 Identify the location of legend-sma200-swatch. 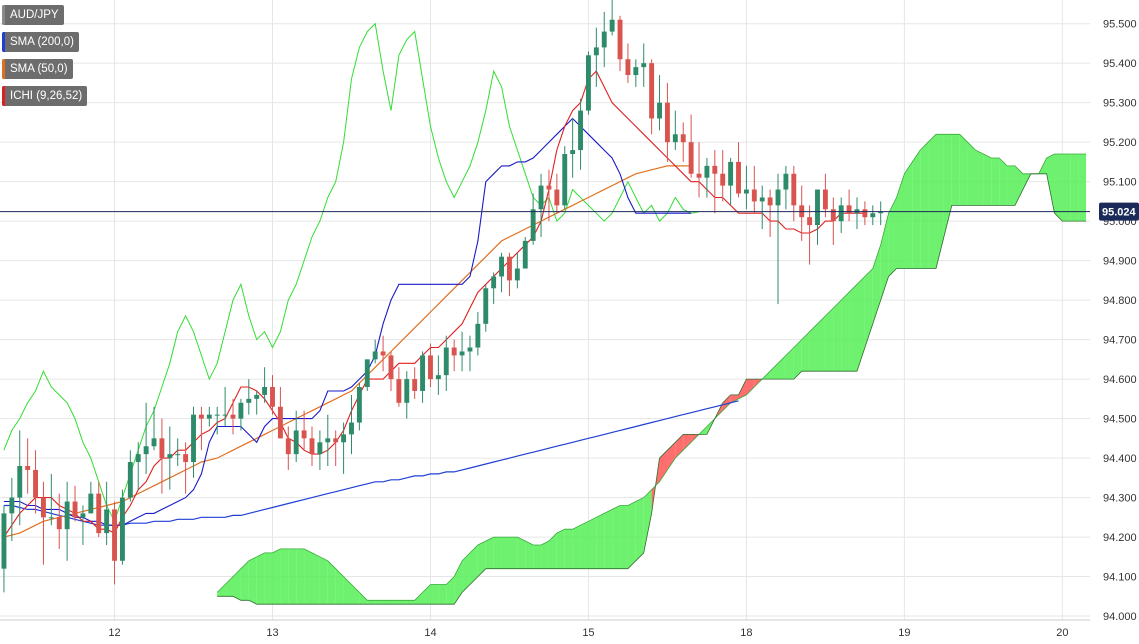
(3, 42).